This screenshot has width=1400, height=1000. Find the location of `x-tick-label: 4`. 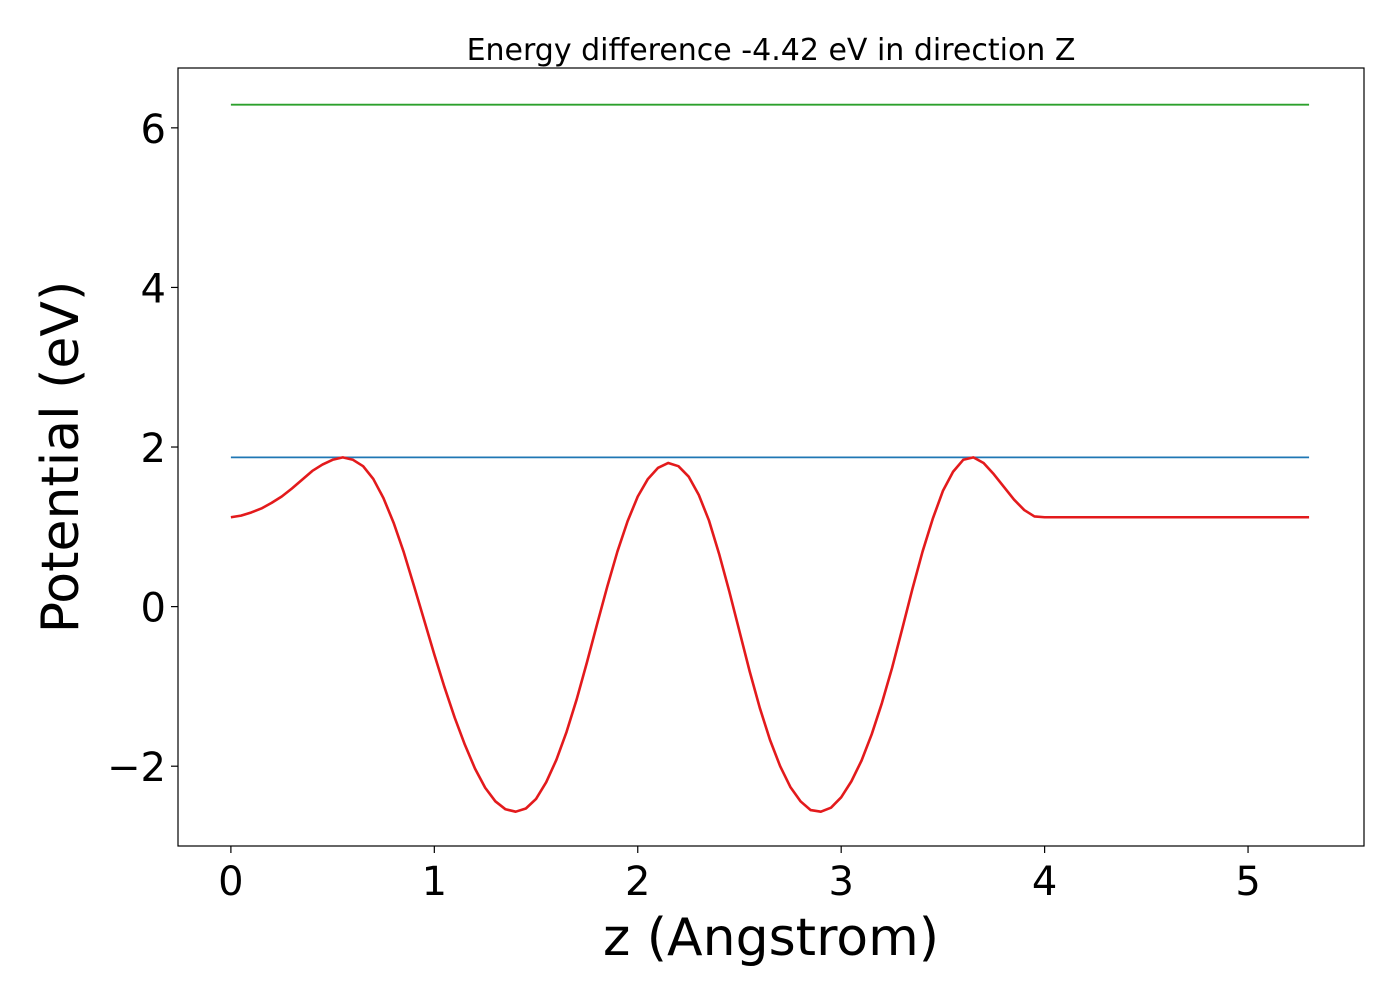

x-tick-label: 4 is located at coordinates (1044, 882).